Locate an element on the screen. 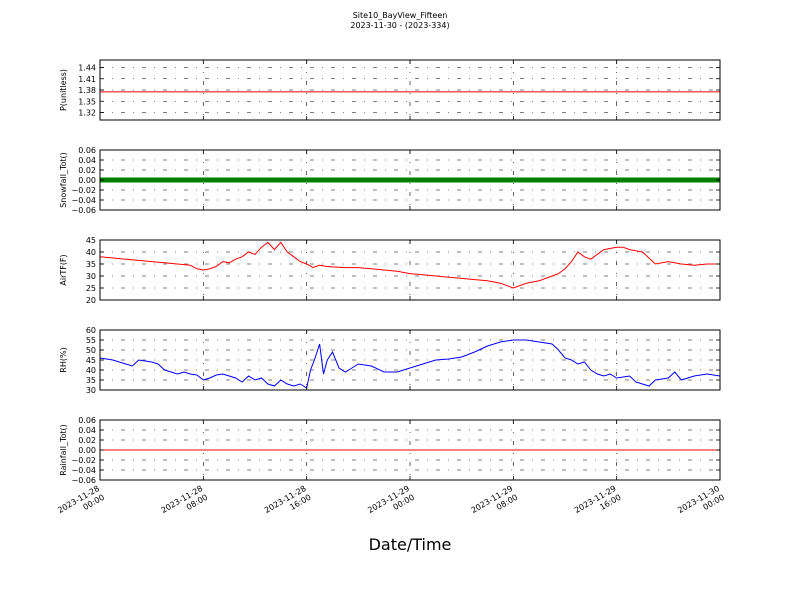  y-axis-label: RH(%) is located at coordinates (63, 359).